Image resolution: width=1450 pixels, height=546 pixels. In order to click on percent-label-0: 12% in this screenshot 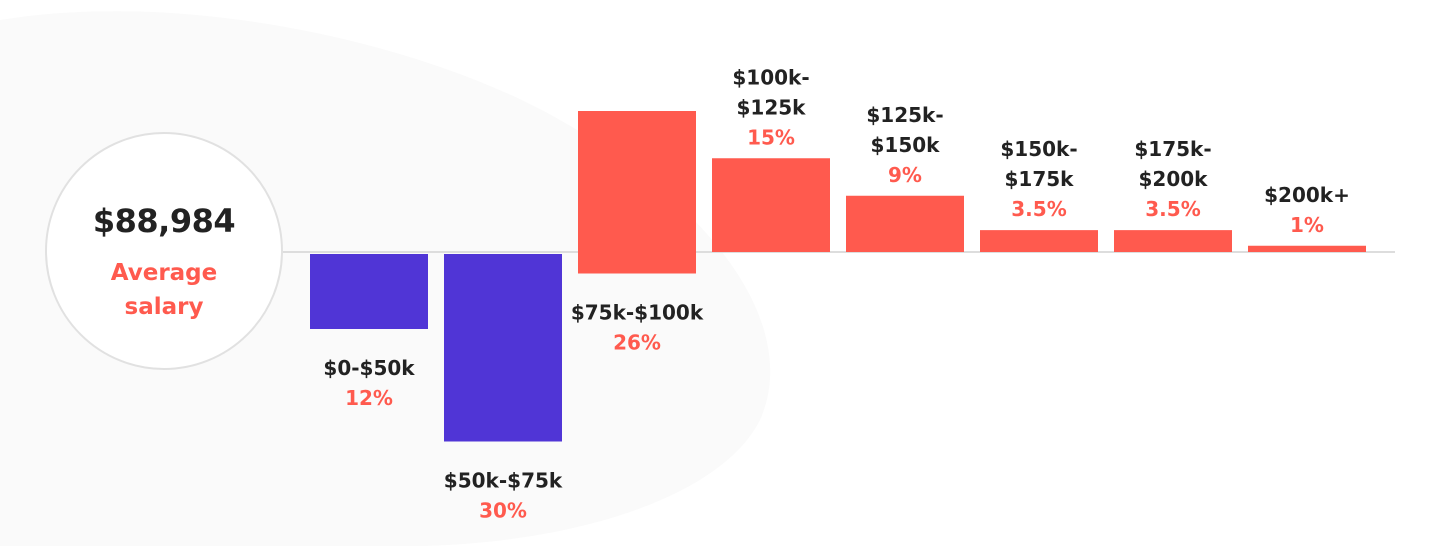, I will do `click(369, 398)`.